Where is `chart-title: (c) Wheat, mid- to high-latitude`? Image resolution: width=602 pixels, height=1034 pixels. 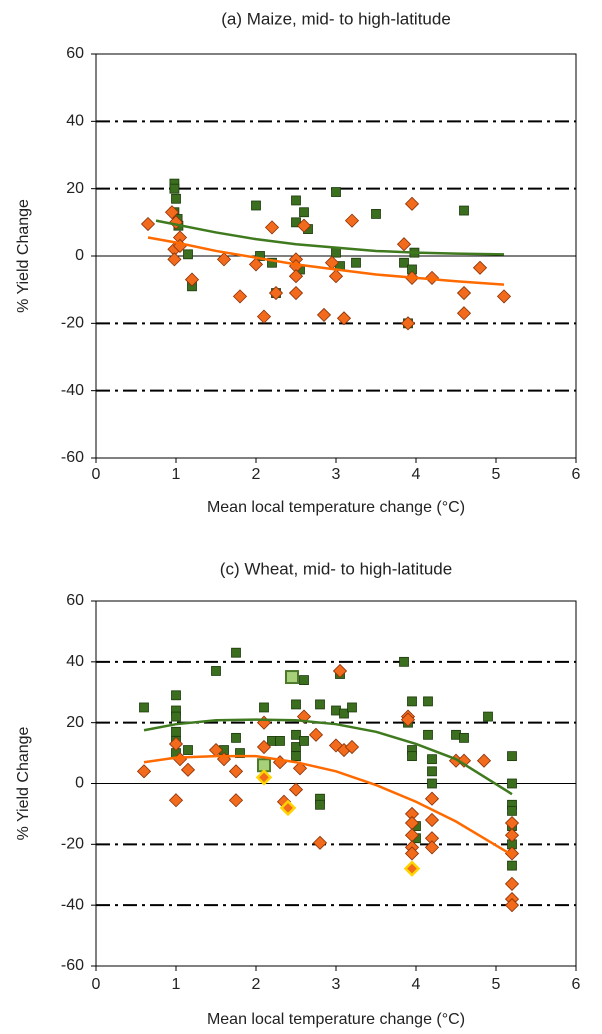 chart-title: (c) Wheat, mid- to high-latitude is located at coordinates (336, 568).